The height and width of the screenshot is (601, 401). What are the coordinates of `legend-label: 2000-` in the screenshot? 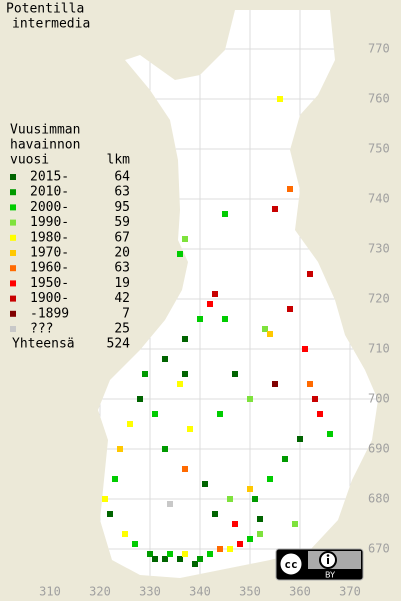 It's located at (49, 207).